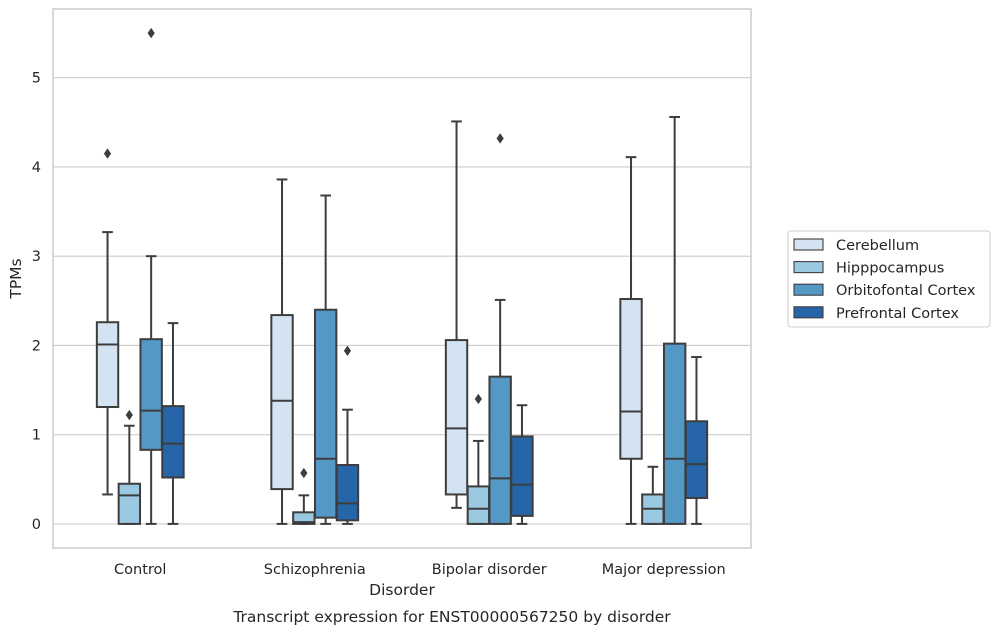  I want to click on y-tick-label: 3, so click(36, 257).